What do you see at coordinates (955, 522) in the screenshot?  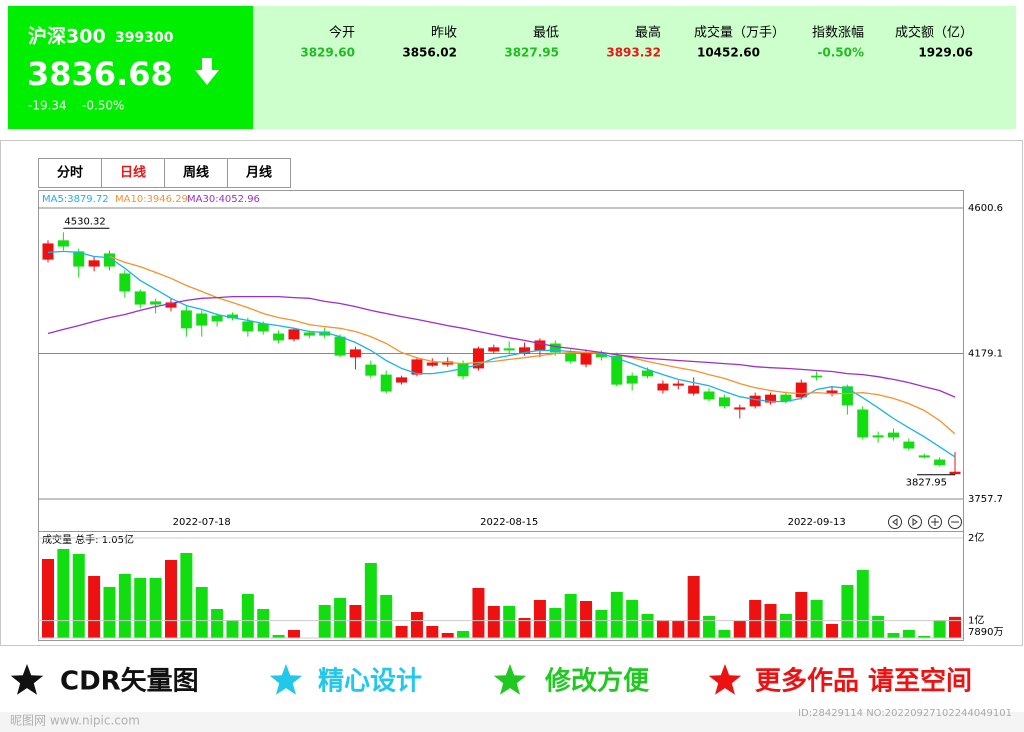 I see `zoom-out-button` at bounding box center [955, 522].